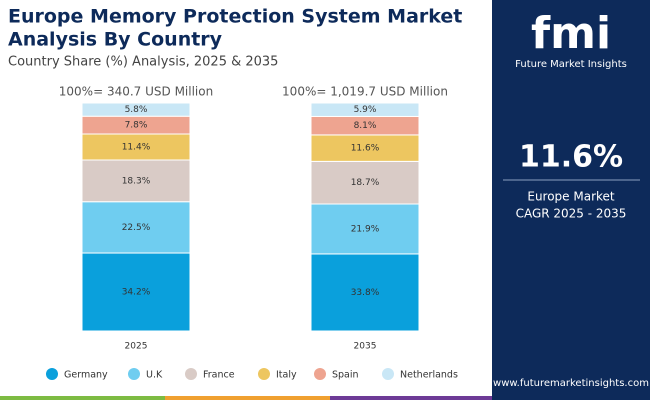 The height and width of the screenshot is (400, 650). Describe the element at coordinates (571, 197) in the screenshot. I see `cagr-caption: Europe Market` at that location.